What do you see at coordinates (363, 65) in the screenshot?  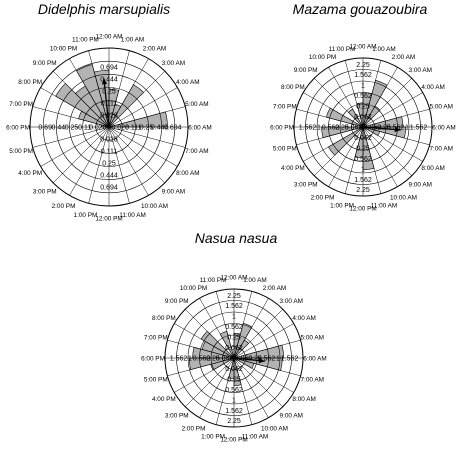 I see `radial-label-up: 2.25` at bounding box center [363, 65].